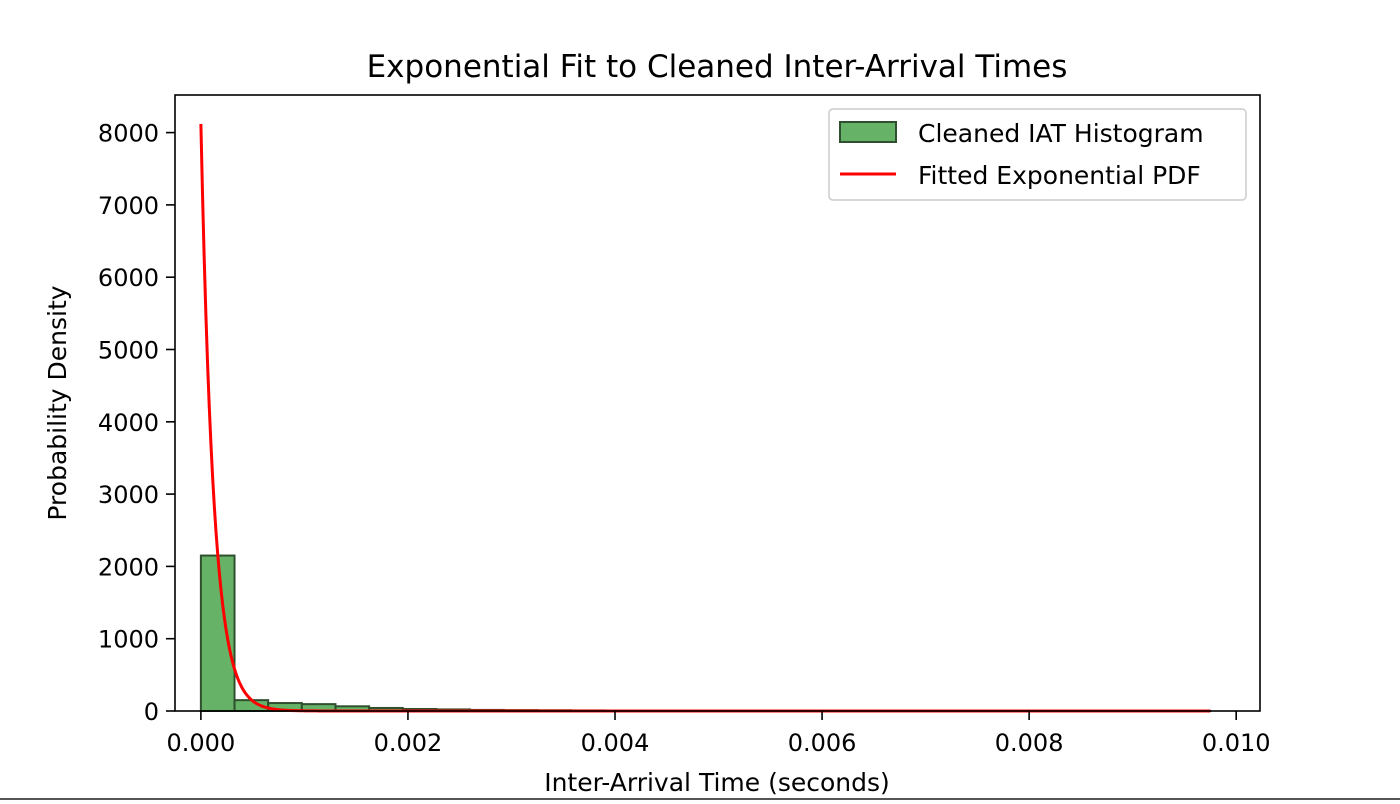 Image resolution: width=1400 pixels, height=804 pixels. Describe the element at coordinates (128, 495) in the screenshot. I see `y-tick-label: 3000` at that location.